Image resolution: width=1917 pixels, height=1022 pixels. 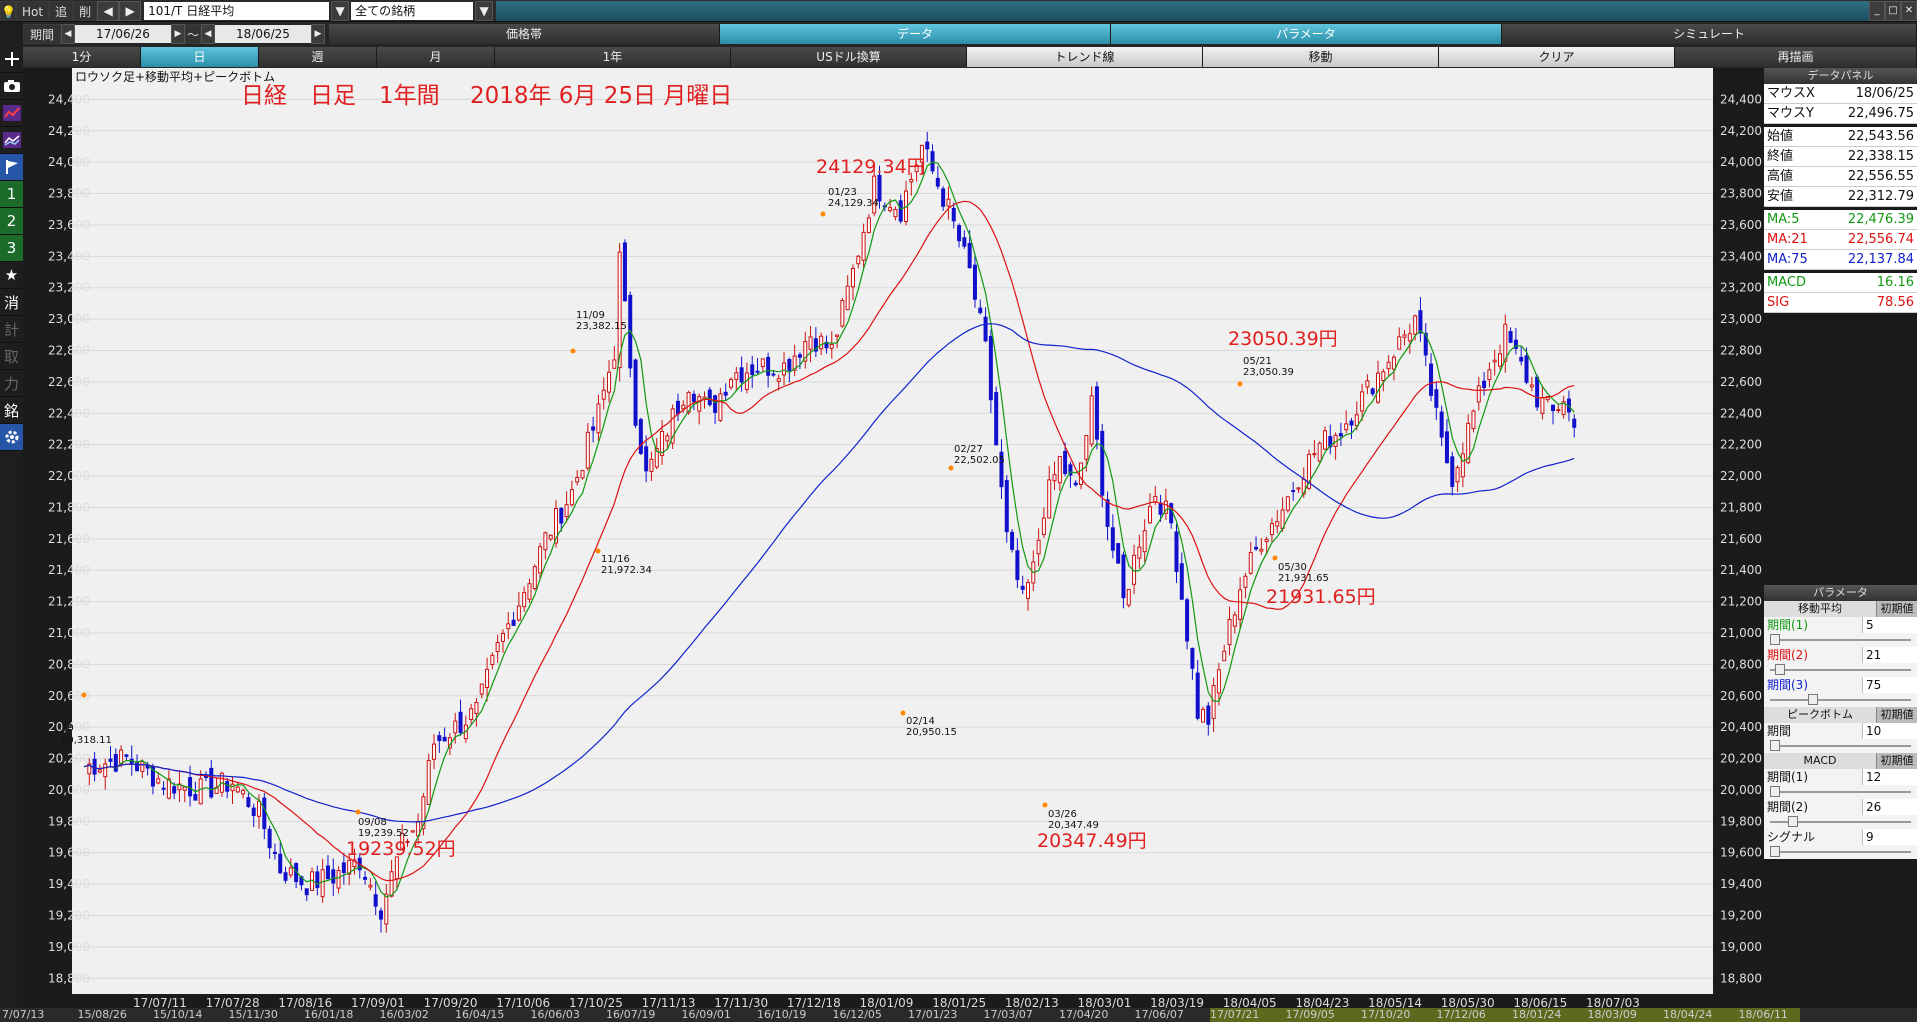 What do you see at coordinates (1796, 57) in the screenshot?
I see `redraw-button: 再描画` at bounding box center [1796, 57].